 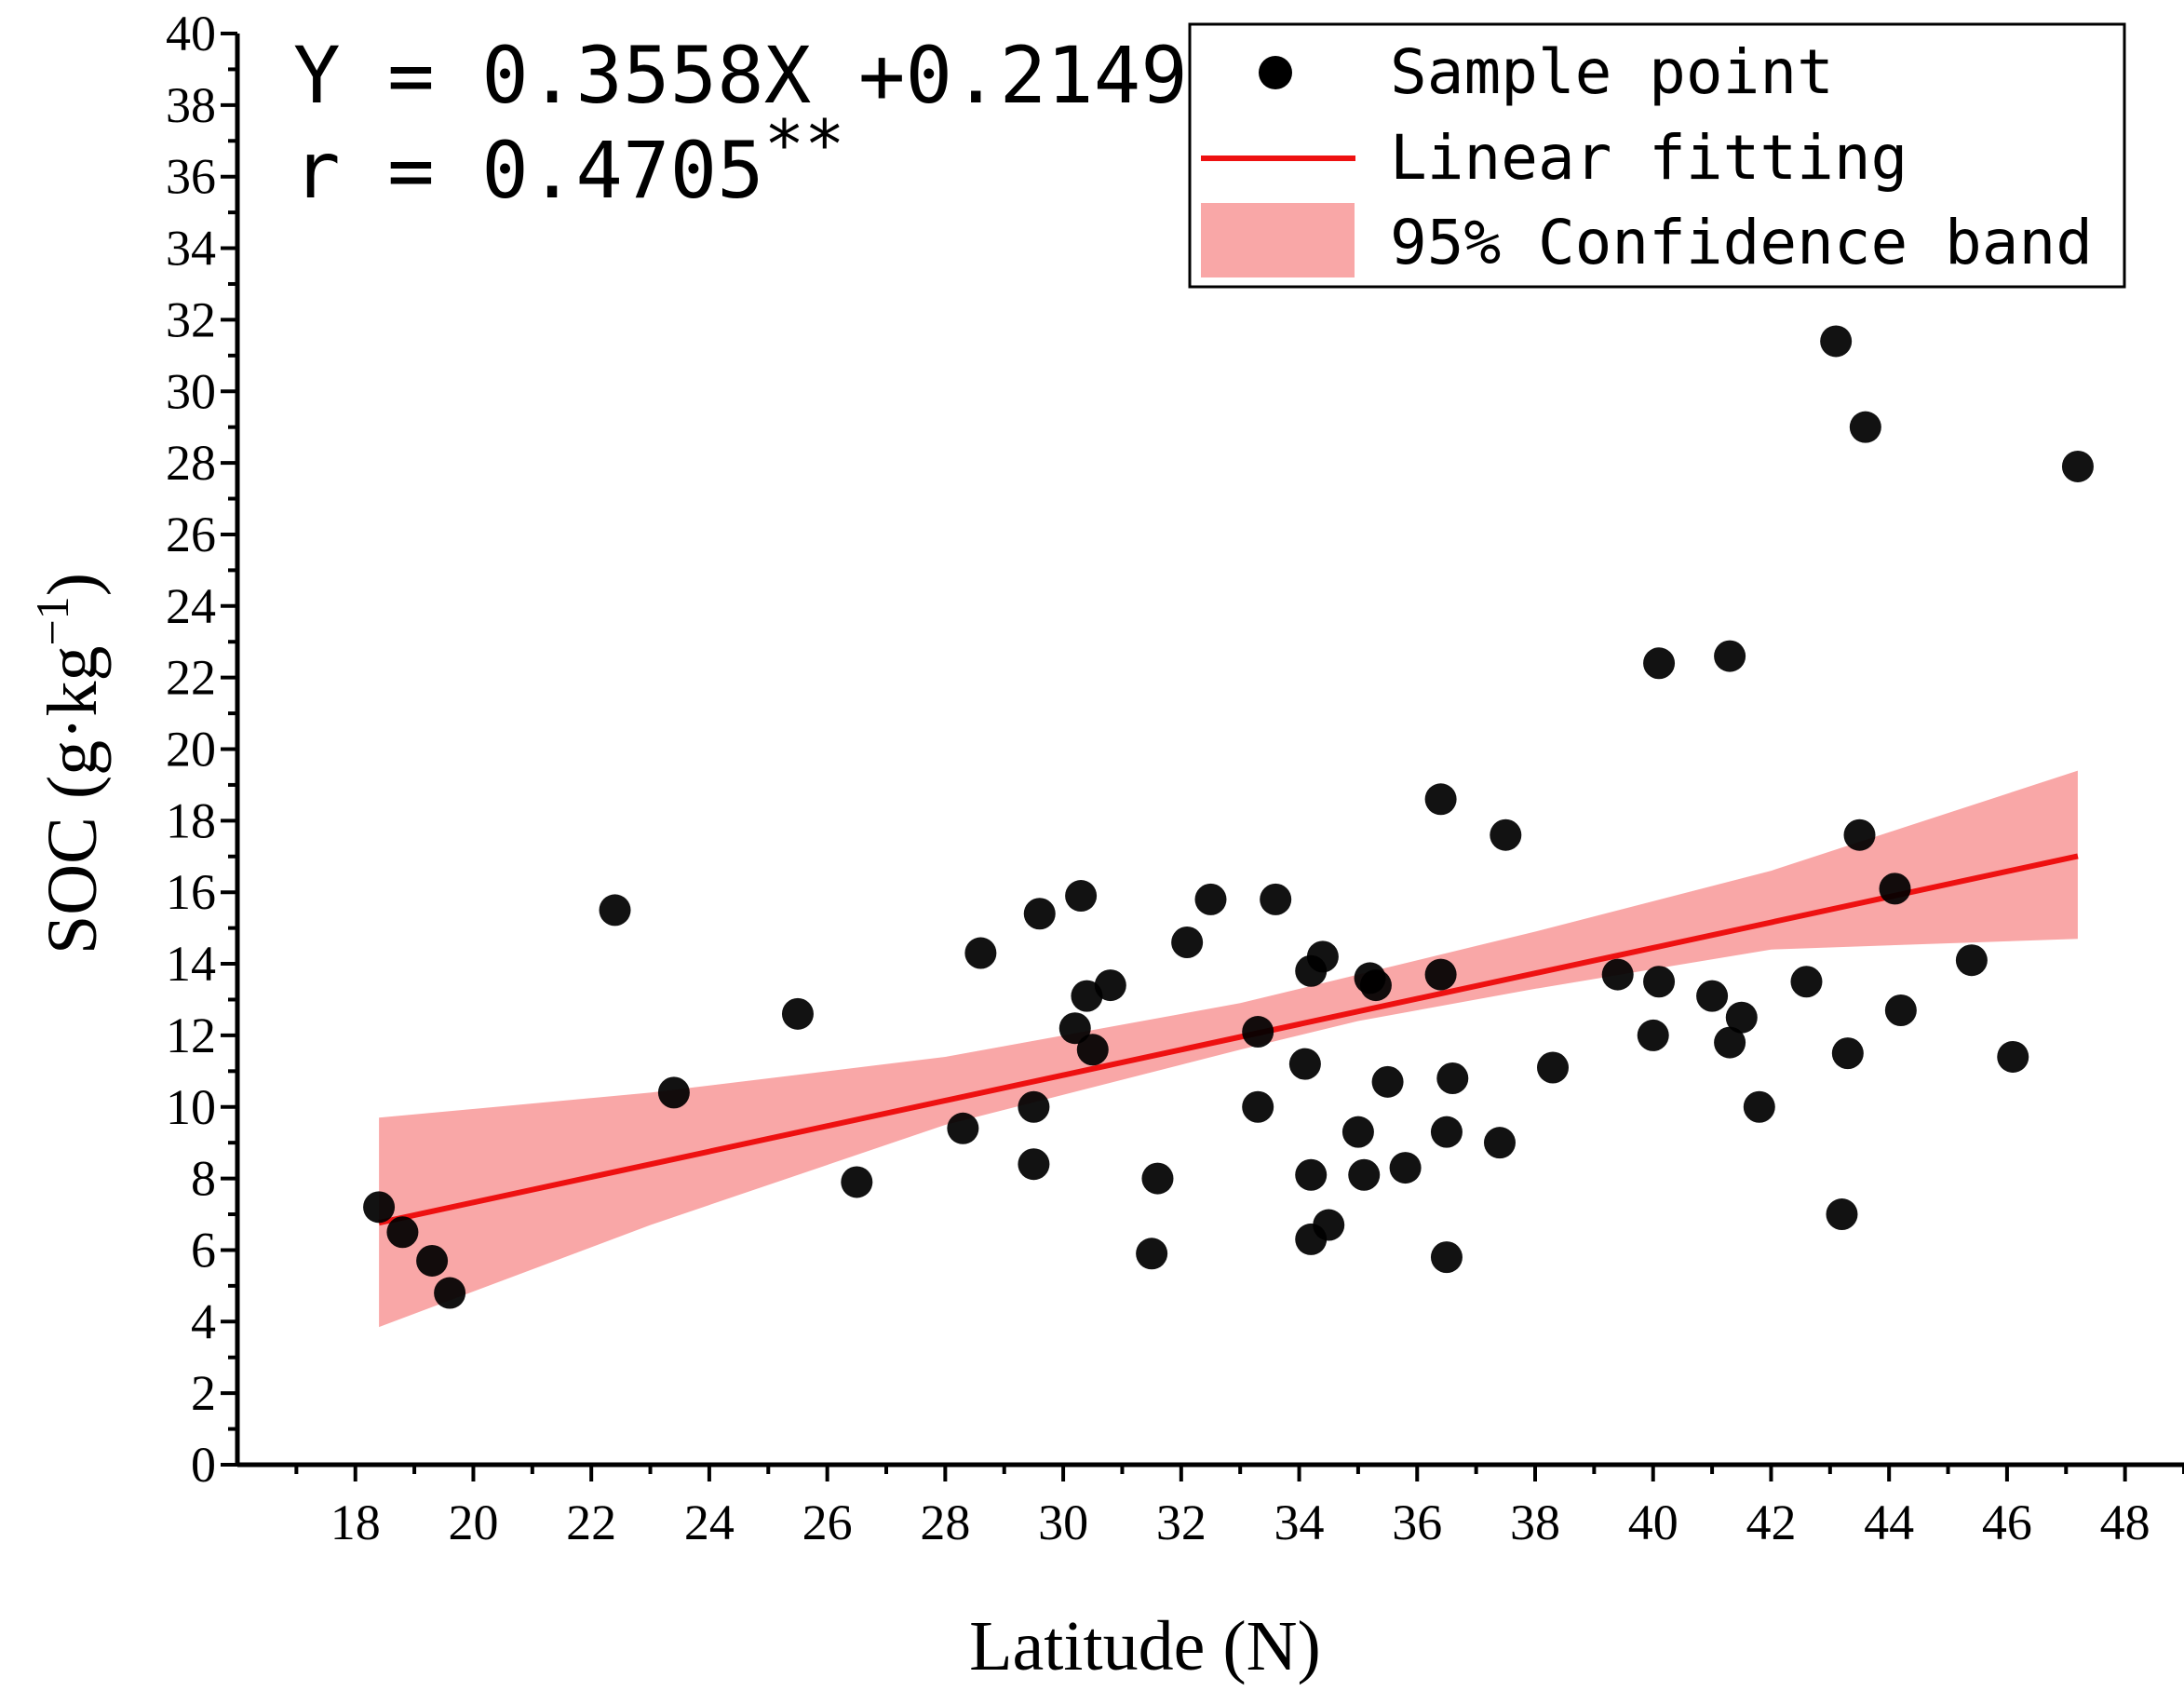 I want to click on x-tick-label: 20, so click(x=473, y=1522).